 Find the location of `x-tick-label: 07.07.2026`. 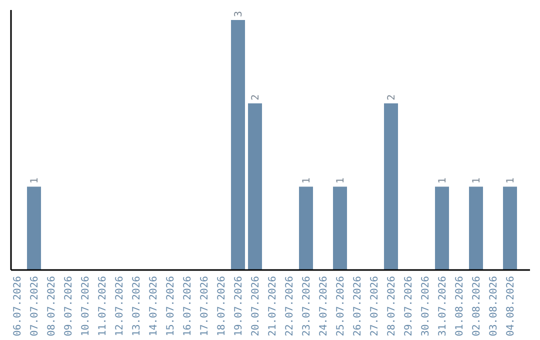

x-tick-label: 07.07.2026 is located at coordinates (35, 306).